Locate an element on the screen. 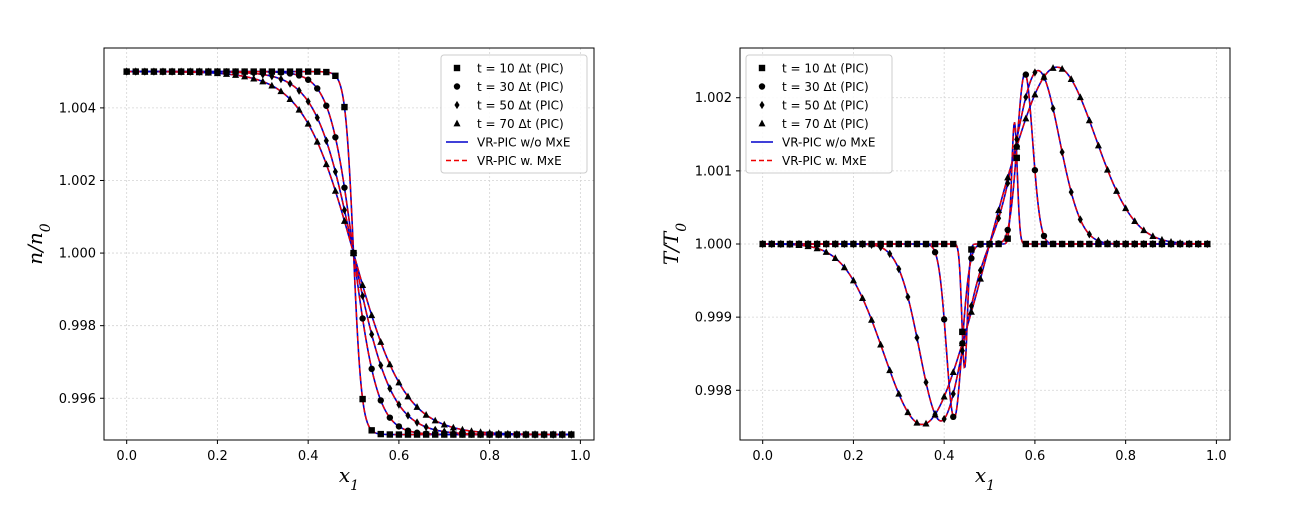  y-tick-label: 1.002 is located at coordinates (77, 181).